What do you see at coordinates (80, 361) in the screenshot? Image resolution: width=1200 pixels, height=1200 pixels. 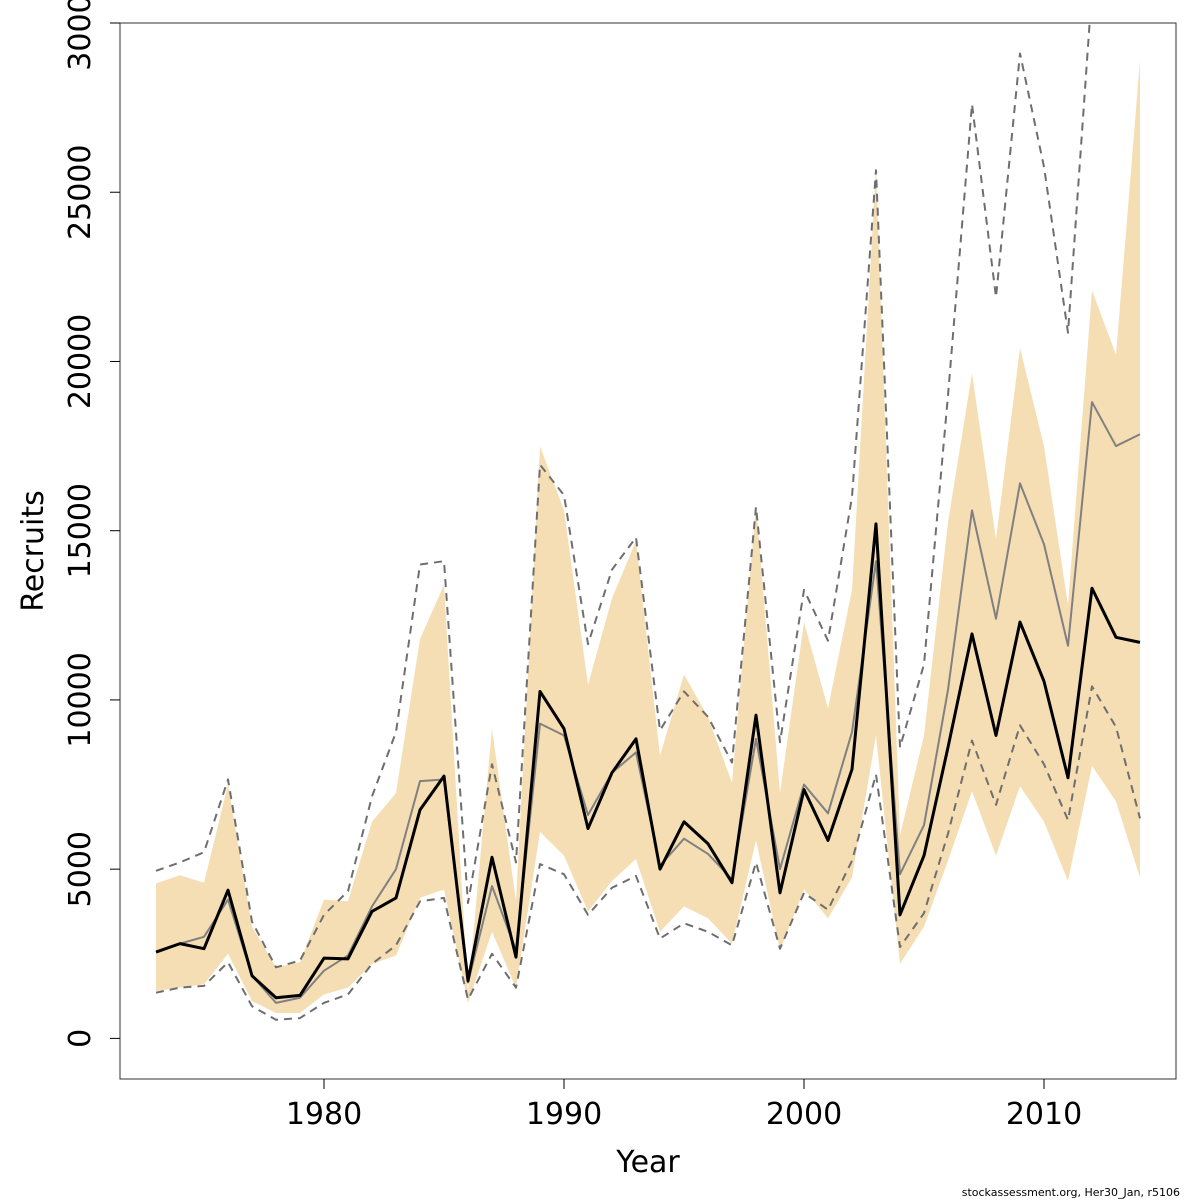 I see `y-tick-label: 20000` at bounding box center [80, 361].